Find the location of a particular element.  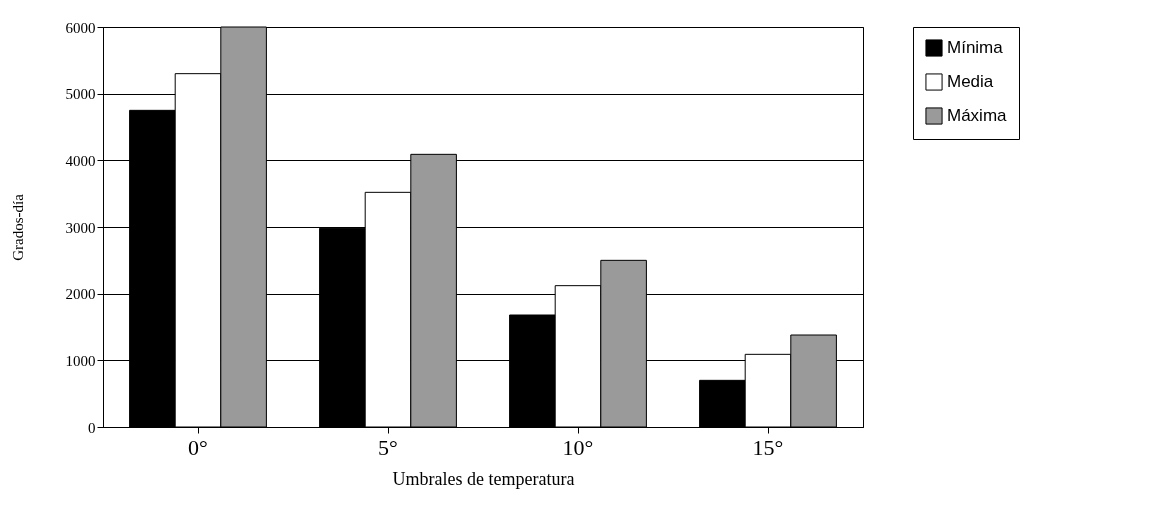

y-tick-label: 2000 is located at coordinates (80, 294).